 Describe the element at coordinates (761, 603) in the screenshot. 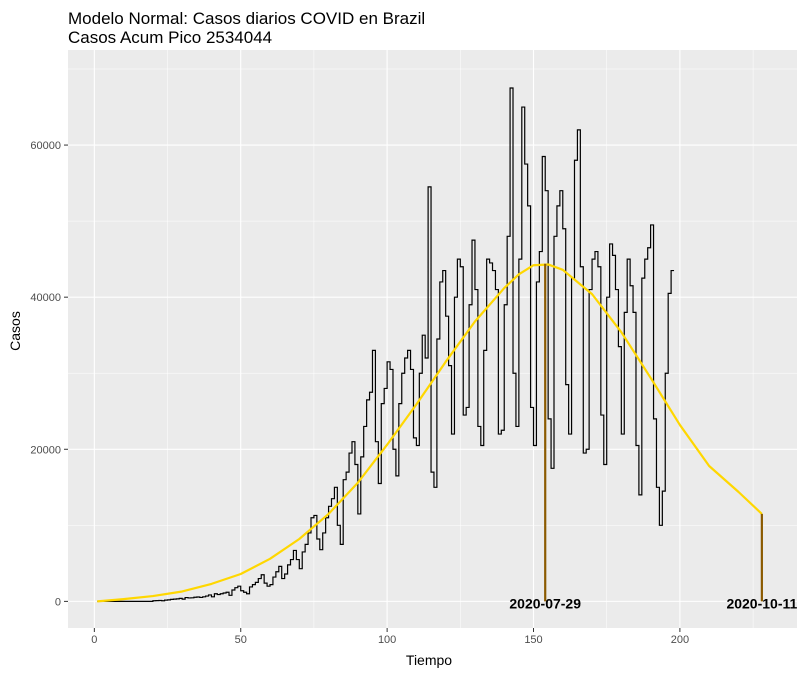

I see `marker-label: 2020-10-11` at that location.